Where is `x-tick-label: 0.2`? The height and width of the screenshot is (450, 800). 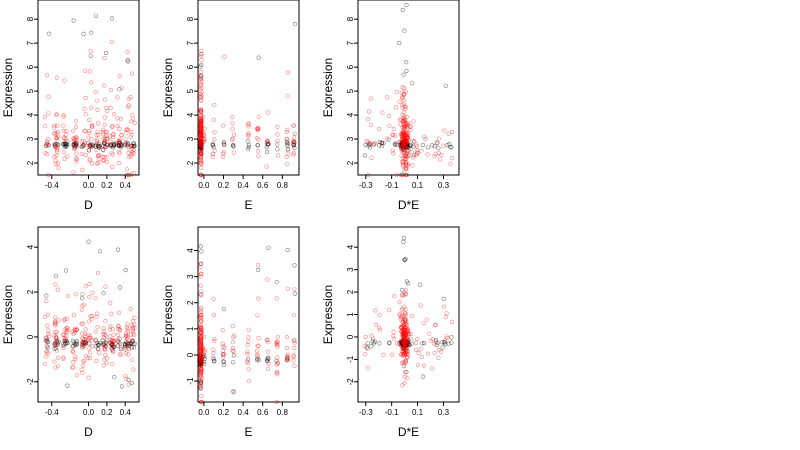 x-tick-label: 0.2 is located at coordinates (107, 185).